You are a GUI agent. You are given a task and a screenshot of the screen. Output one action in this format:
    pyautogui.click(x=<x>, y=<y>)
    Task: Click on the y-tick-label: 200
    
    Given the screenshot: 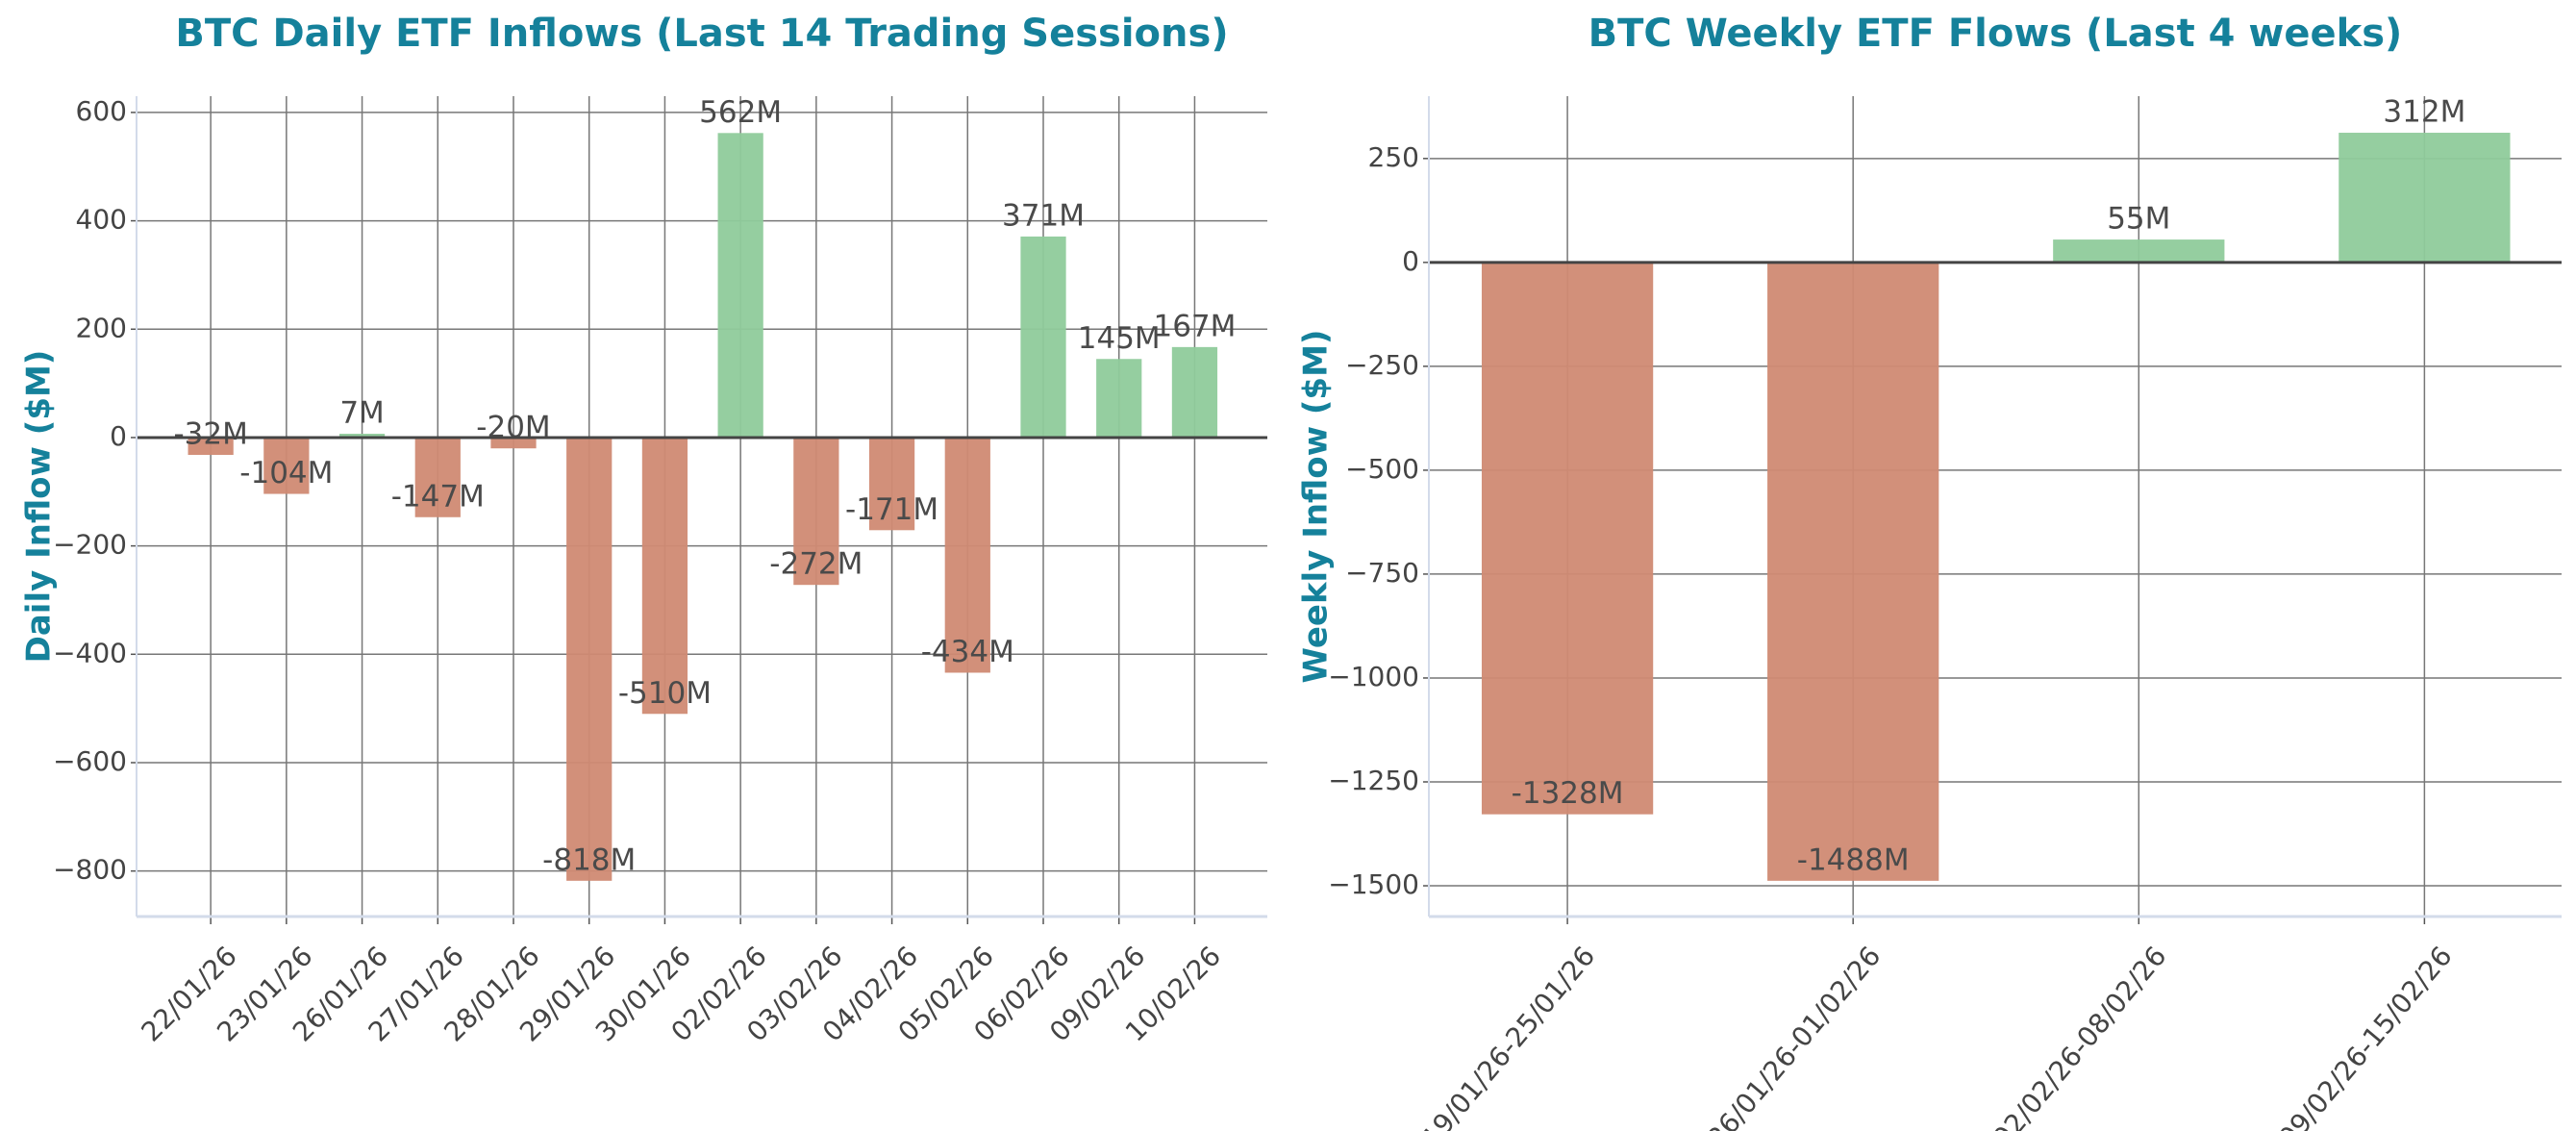 What is the action you would take?
    pyautogui.click(x=101, y=327)
    